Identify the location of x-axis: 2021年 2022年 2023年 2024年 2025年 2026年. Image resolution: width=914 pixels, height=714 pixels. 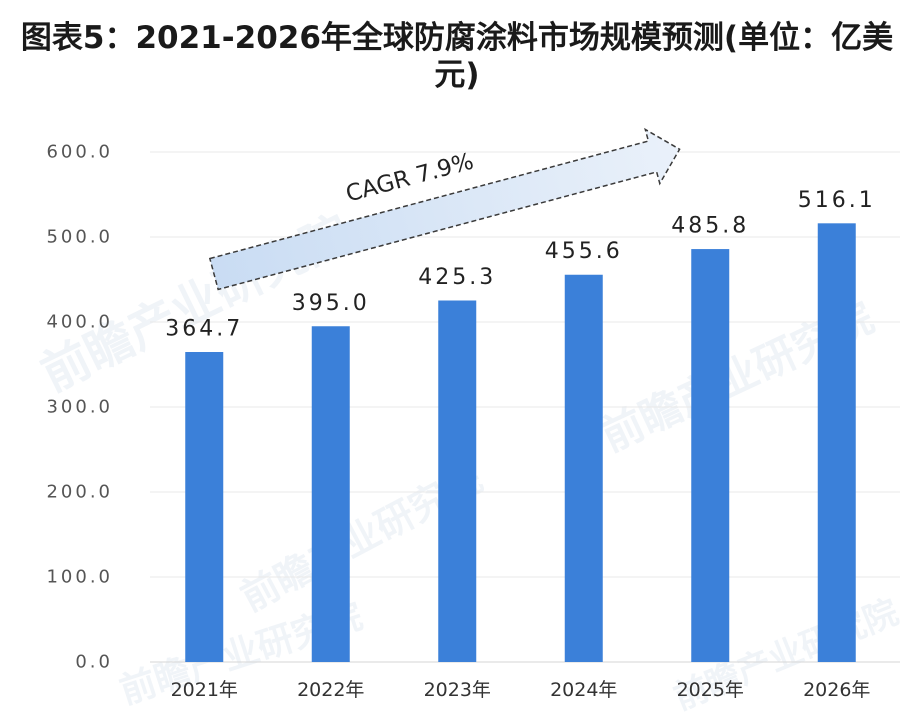
(521, 690).